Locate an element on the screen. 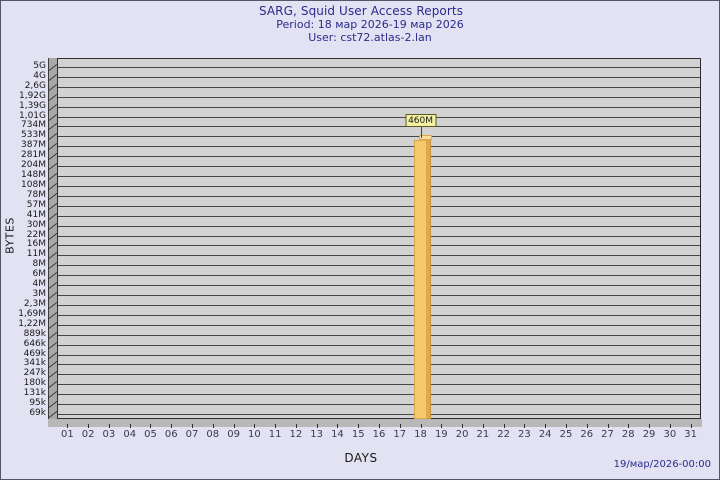  data-bar is located at coordinates (421, 279).